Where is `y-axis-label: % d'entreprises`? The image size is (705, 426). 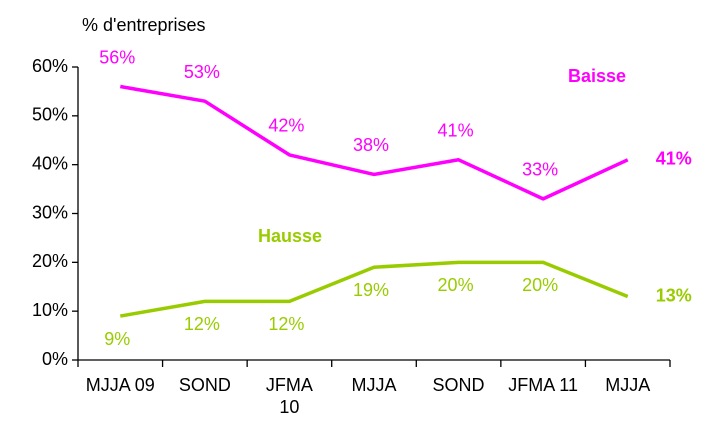 y-axis-label: % d'entreprises is located at coordinates (144, 25).